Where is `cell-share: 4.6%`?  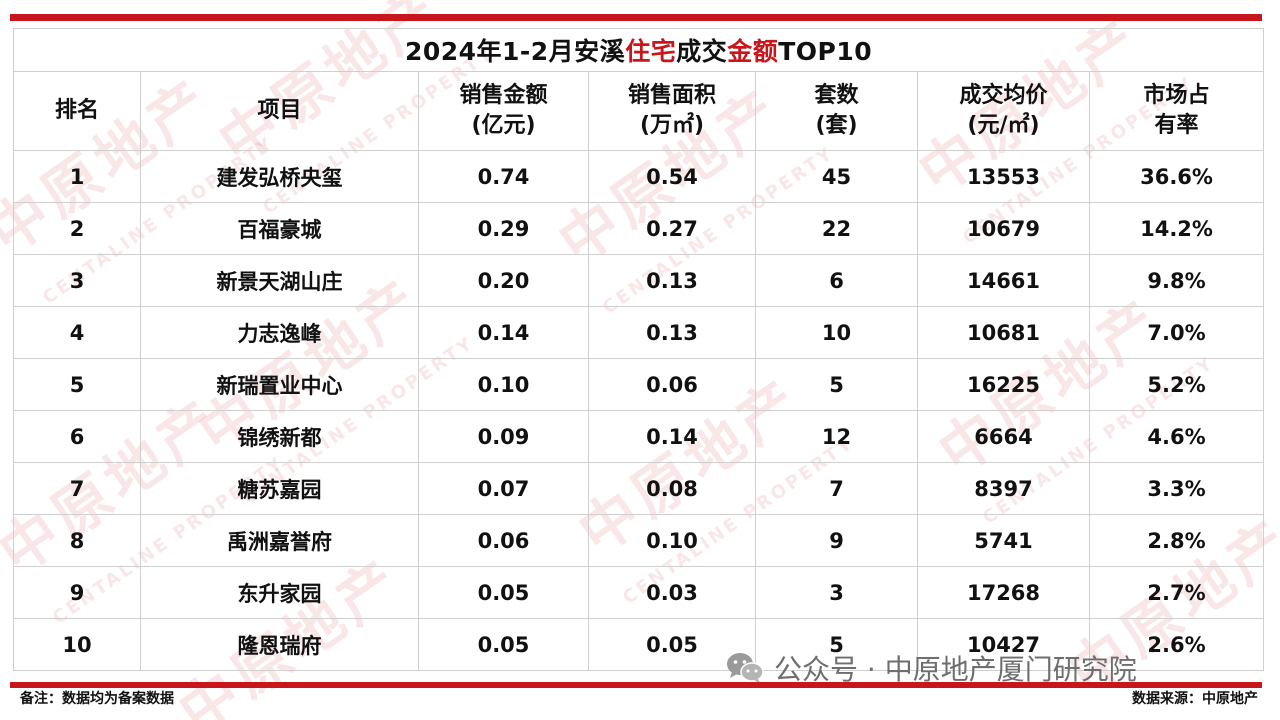
cell-share: 4.6% is located at coordinates (1176, 436).